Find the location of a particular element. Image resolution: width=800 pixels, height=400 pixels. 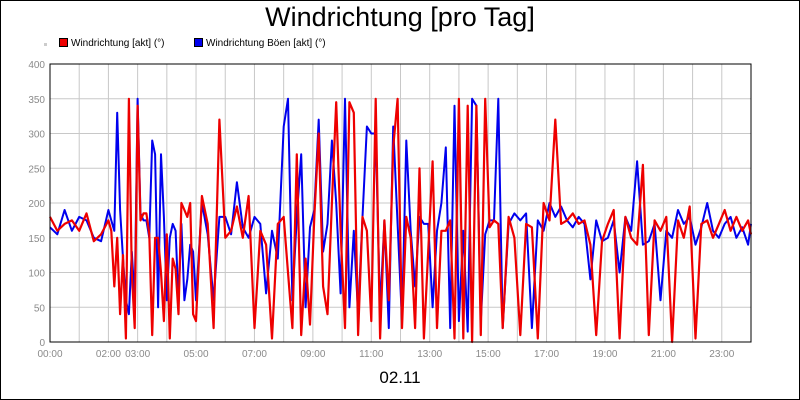

legend-swatch-blue is located at coordinates (198, 42).